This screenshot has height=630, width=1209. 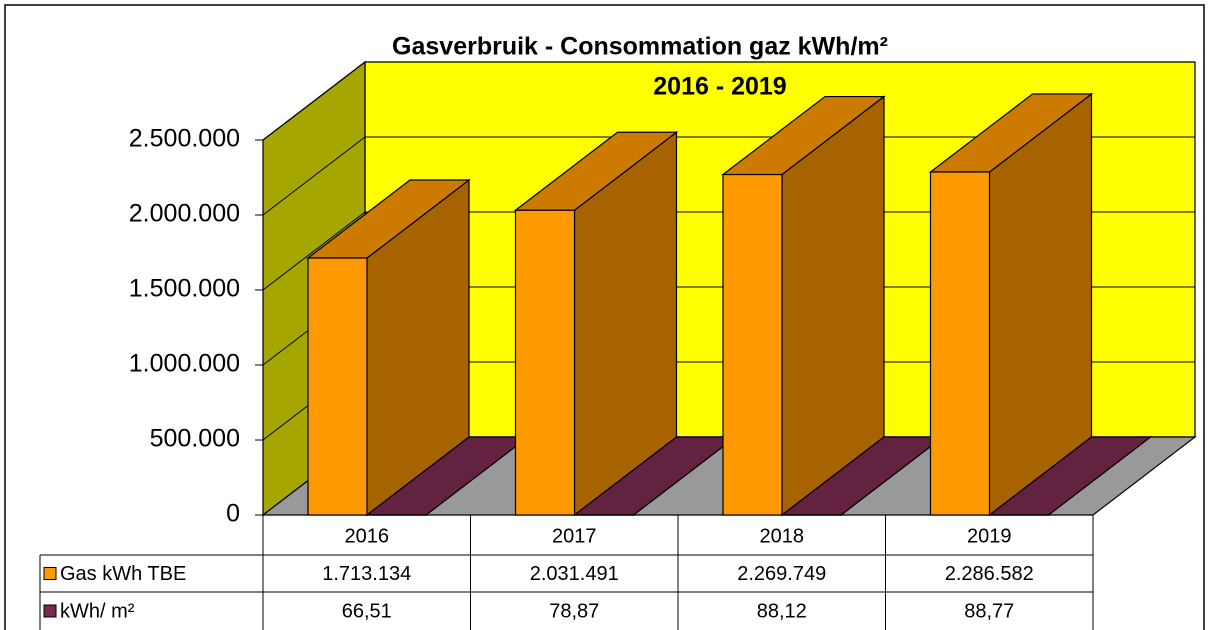 I want to click on legend-label: Gas kWh TBE, so click(x=123, y=574).